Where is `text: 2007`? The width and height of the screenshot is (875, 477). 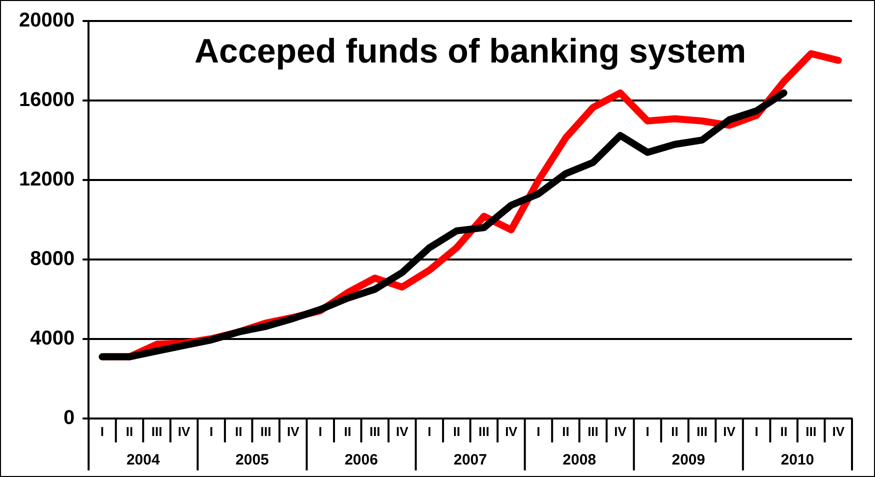
text: 2007 is located at coordinates (470, 460).